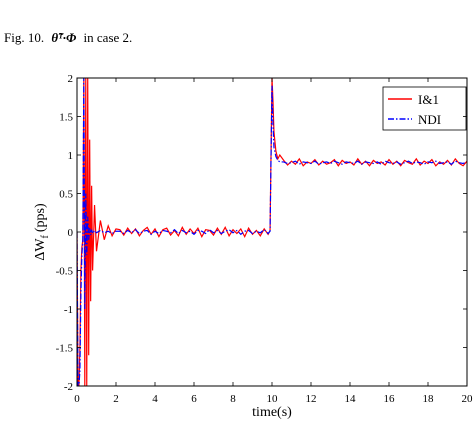  Describe the element at coordinates (24, 37) in the screenshot. I see `caption-prefix: Fig. 10.` at that location.